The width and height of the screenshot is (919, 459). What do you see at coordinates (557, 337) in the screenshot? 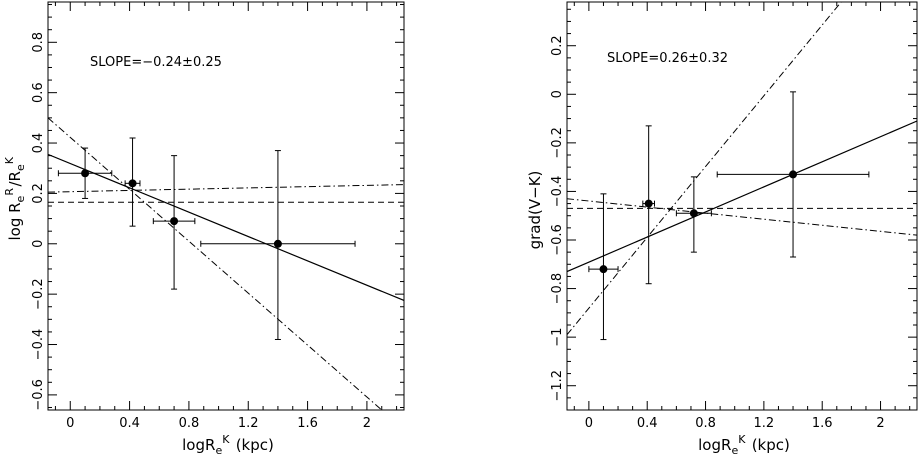
I see `y-tick-label: −1` at bounding box center [557, 337].